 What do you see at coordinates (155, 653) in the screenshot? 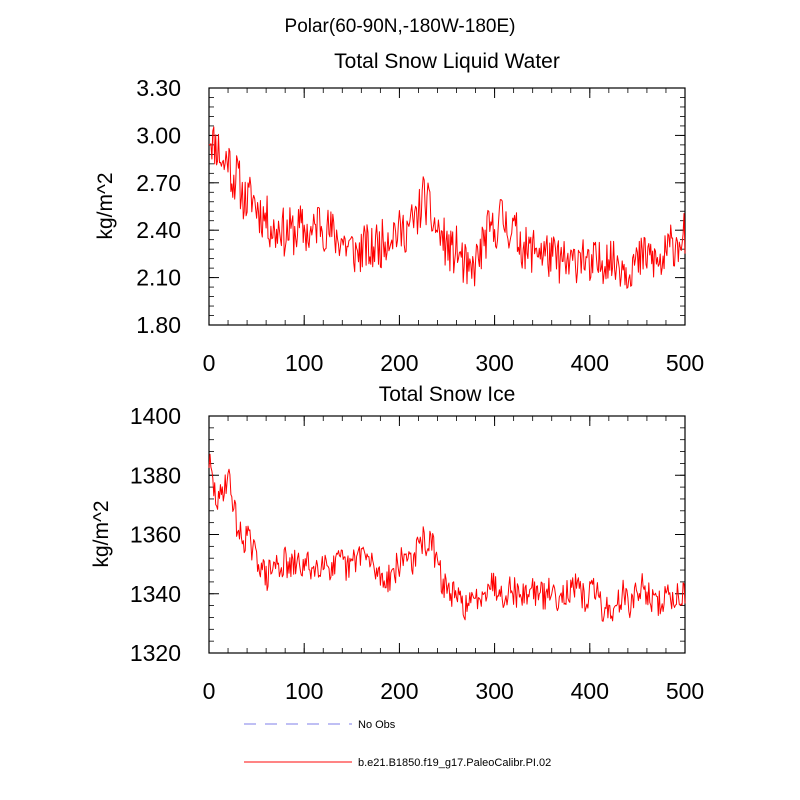
I see `y-tick-label: 1320` at bounding box center [155, 653].